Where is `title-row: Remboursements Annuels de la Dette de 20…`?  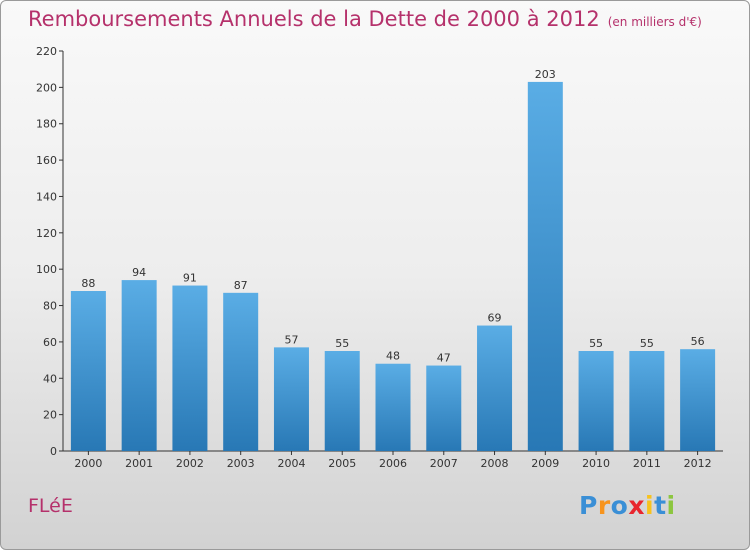
title-row: Remboursements Annuels de la Dette de 20… is located at coordinates (365, 19).